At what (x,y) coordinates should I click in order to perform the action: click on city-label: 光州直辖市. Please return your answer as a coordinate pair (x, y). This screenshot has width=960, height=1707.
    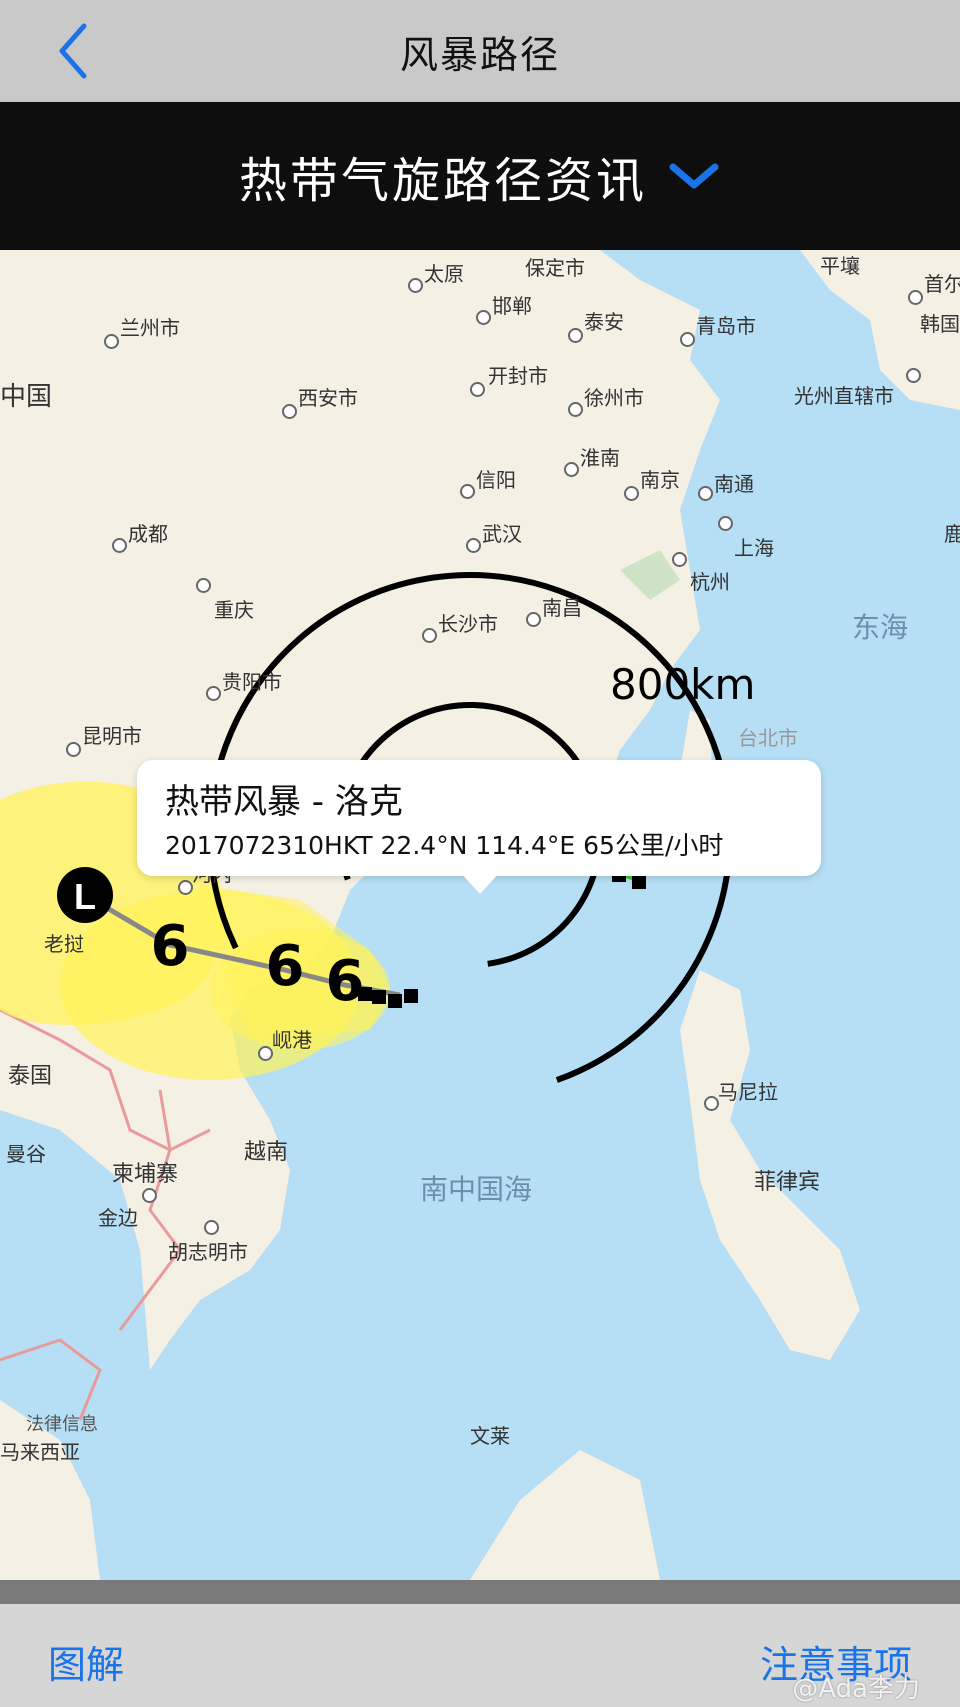
    Looking at the image, I should click on (844, 396).